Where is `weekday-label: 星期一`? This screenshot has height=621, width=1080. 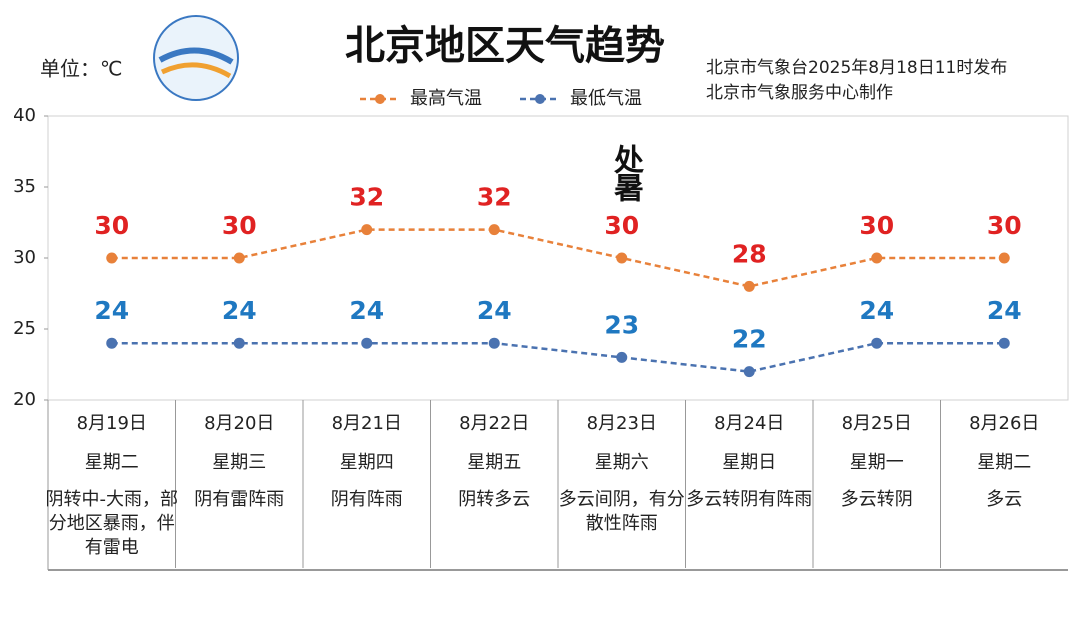 weekday-label: 星期一 is located at coordinates (876, 462).